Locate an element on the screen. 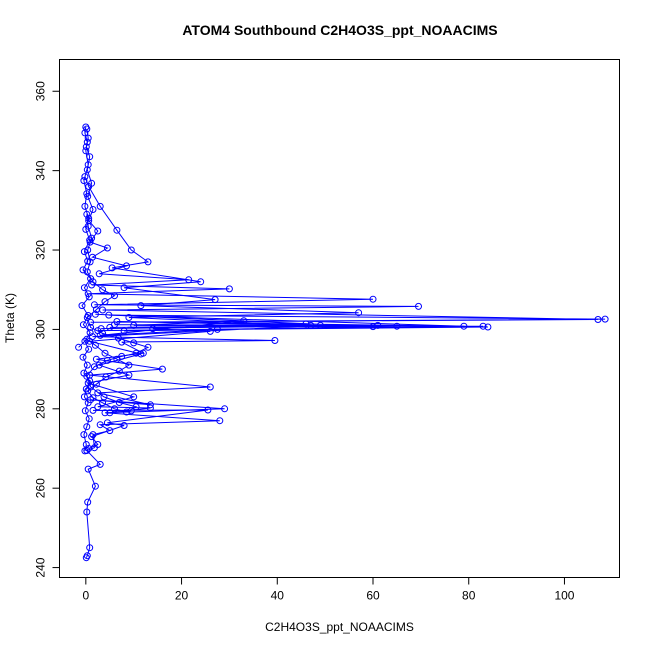 This screenshot has width=650, height=650. x-tick-label: 40 is located at coordinates (278, 596).